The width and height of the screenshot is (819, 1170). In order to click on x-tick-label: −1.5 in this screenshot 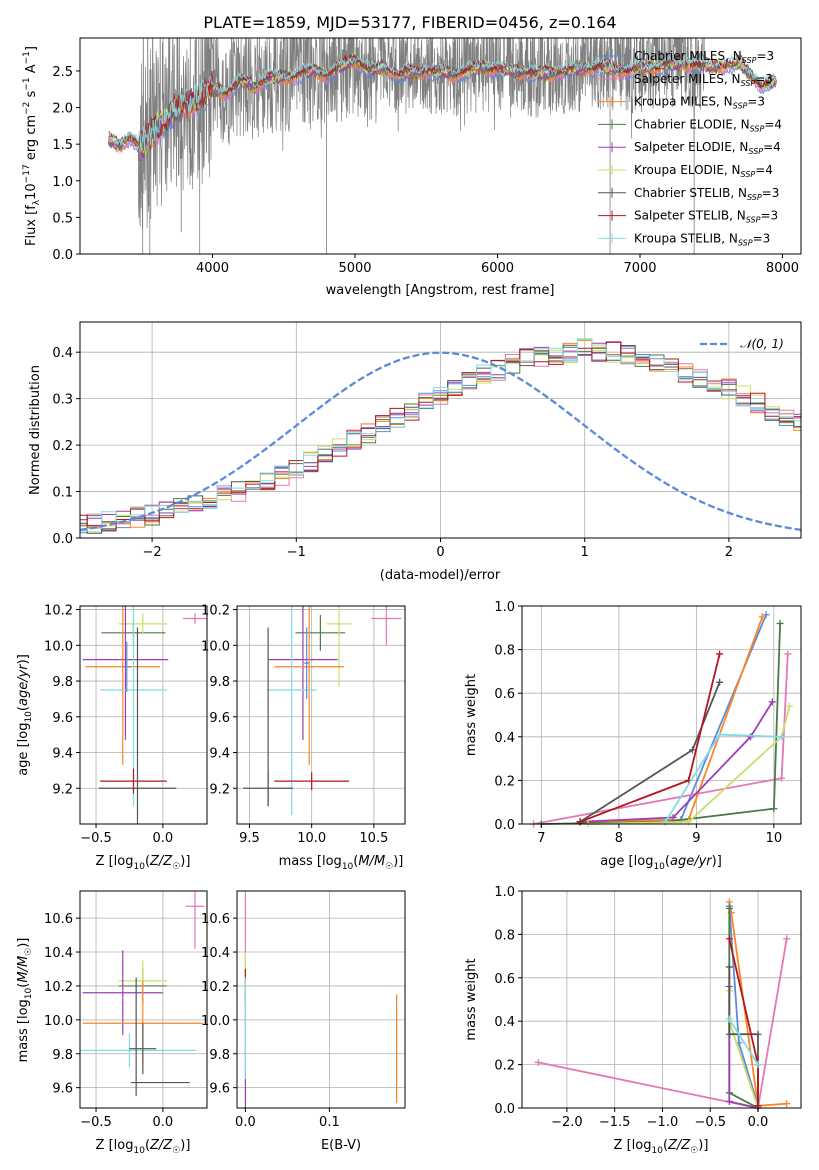, I will do `click(615, 1122)`.